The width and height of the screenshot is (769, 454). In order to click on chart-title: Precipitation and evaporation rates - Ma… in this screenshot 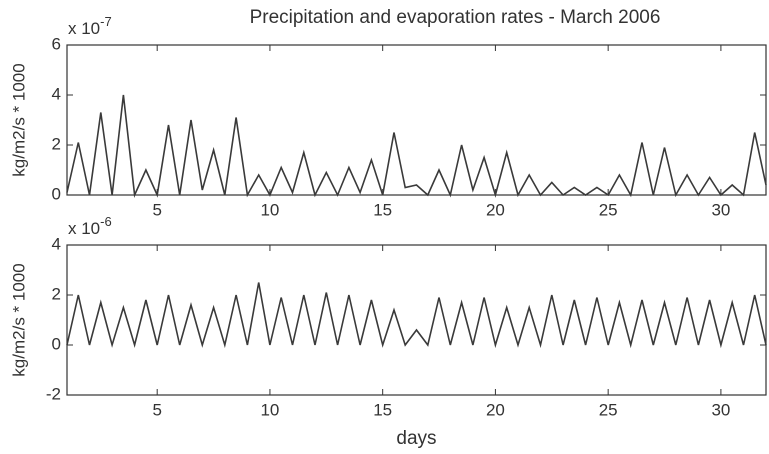, I will do `click(455, 17)`.